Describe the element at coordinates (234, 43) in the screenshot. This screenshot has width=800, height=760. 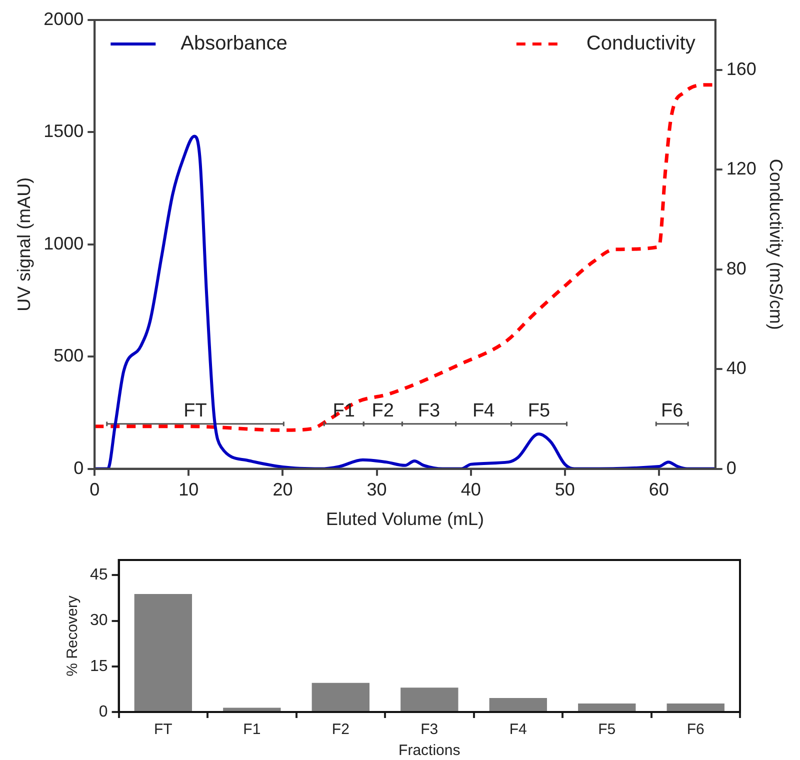
I see `legend-label: Absorbance` at that location.